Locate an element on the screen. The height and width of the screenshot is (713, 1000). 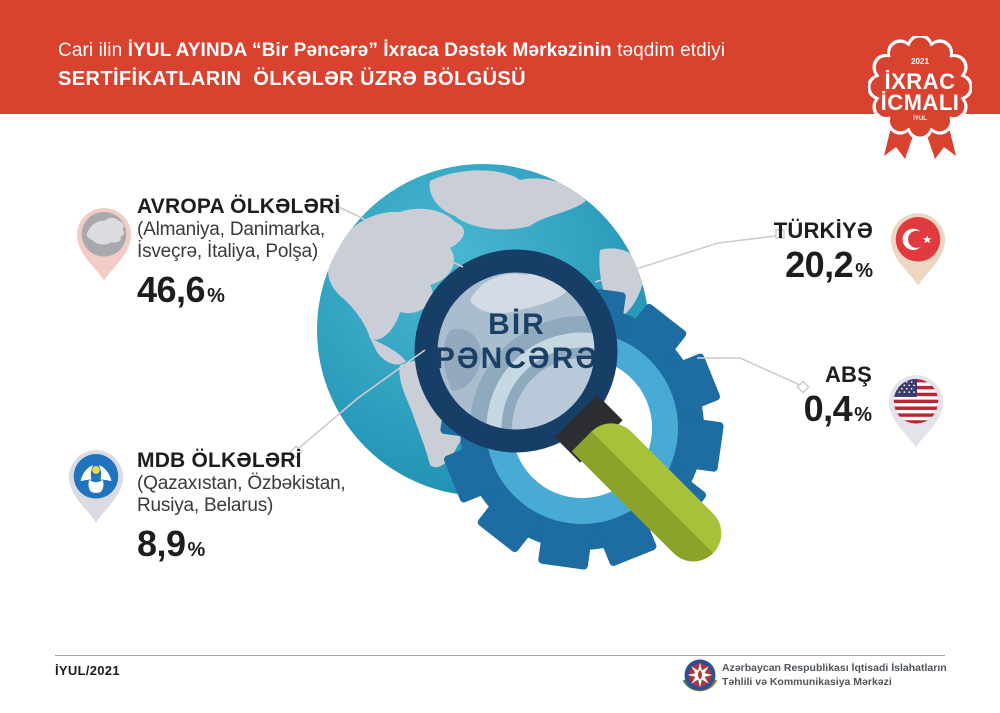
azerbaijan-emblem-icon is located at coordinates (700, 675).